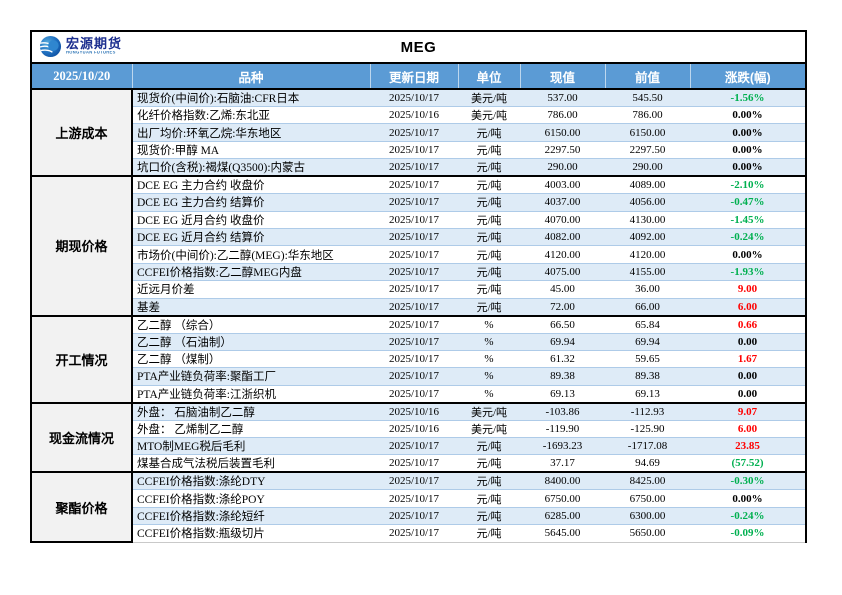 This screenshot has width=842, height=595. I want to click on item-name-cell: 基差, so click(251, 307).